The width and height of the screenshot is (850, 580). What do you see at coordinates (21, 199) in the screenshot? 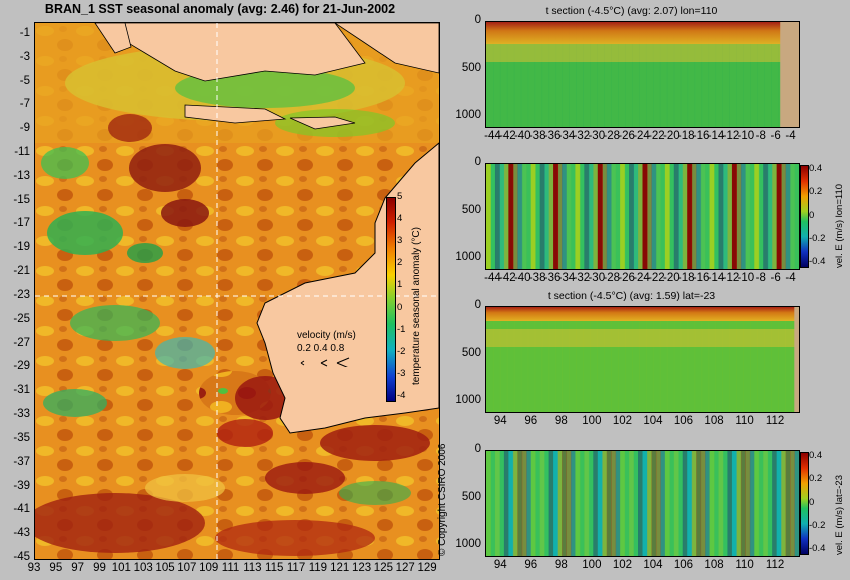
I see `map-lat-tick: -15` at bounding box center [21, 199].